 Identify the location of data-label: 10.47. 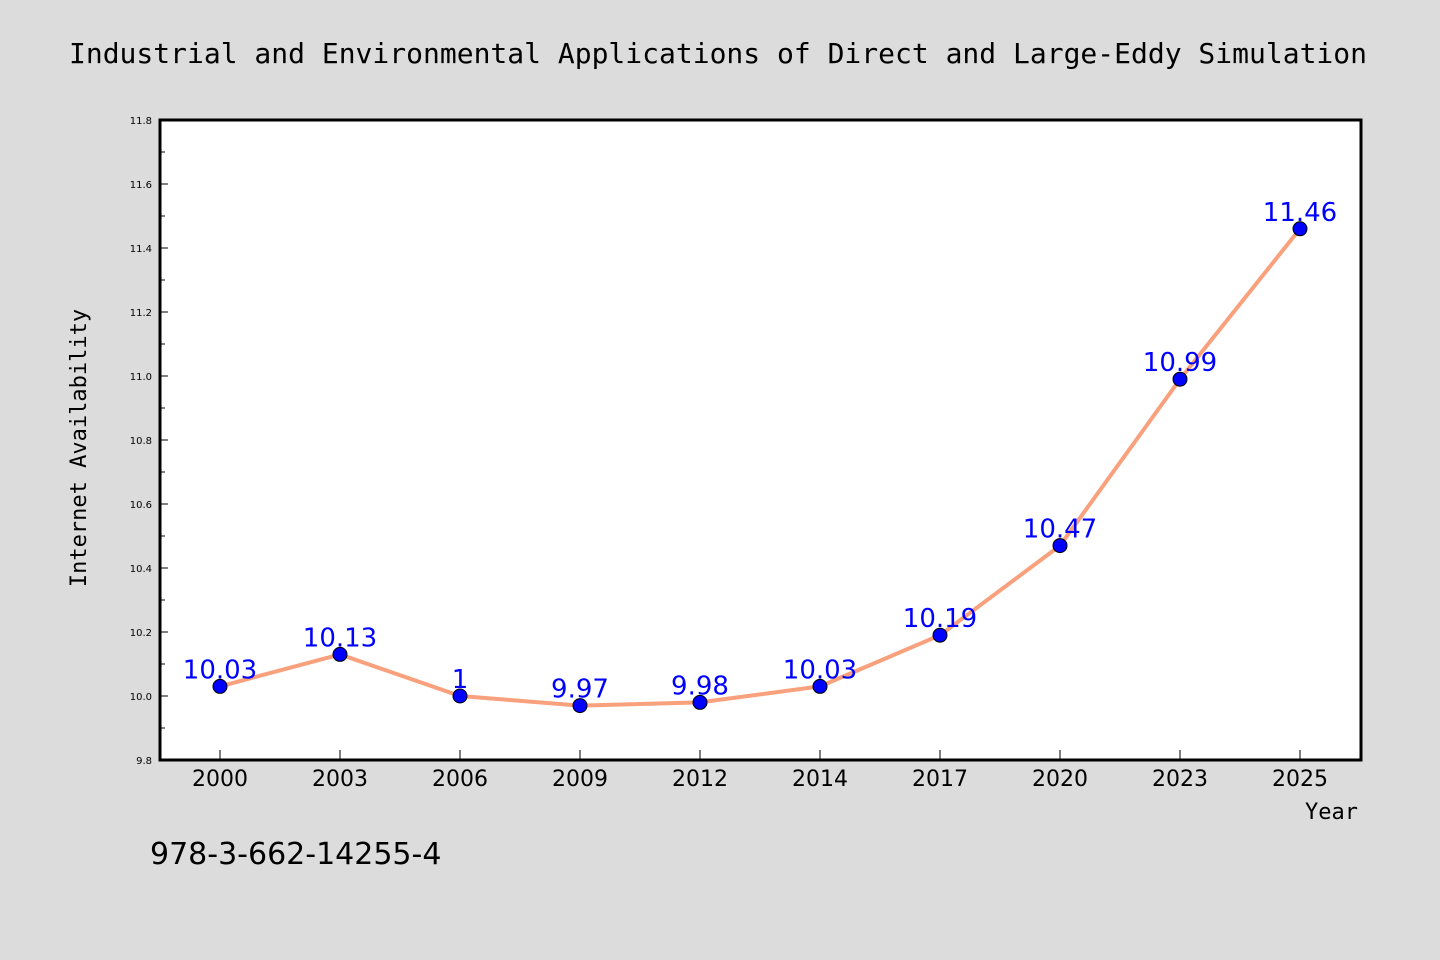
(1060, 530).